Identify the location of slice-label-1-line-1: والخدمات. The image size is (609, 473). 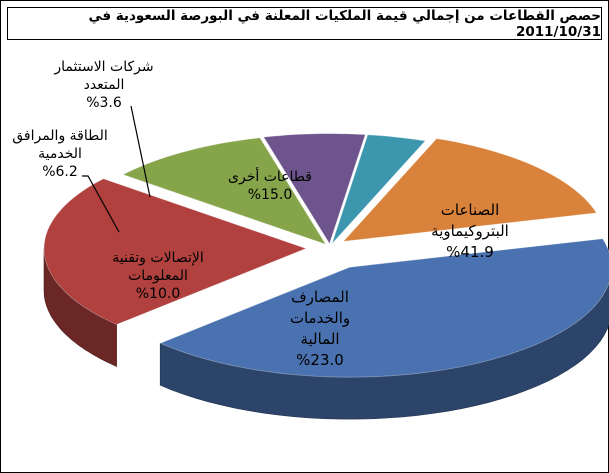
(320, 318).